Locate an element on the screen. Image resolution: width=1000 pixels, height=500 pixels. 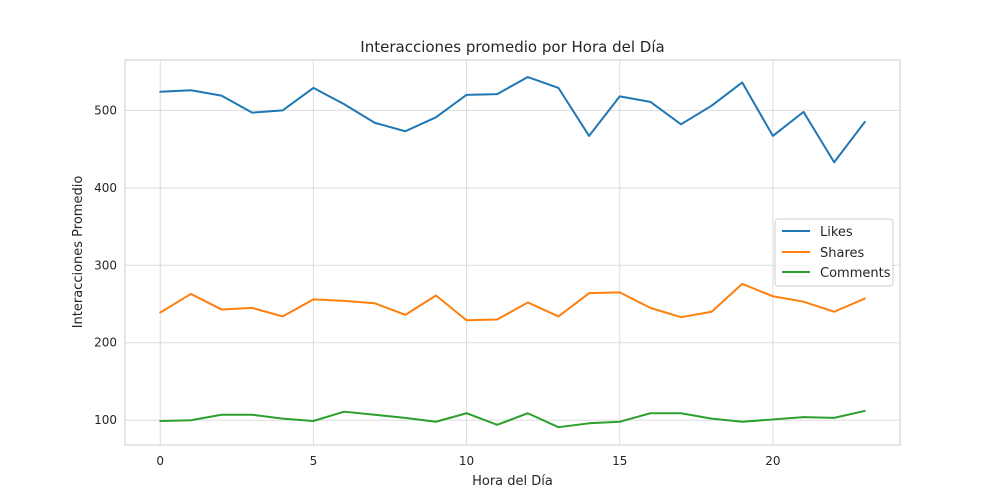
x-axis-label: Hora del Día is located at coordinates (512, 481).